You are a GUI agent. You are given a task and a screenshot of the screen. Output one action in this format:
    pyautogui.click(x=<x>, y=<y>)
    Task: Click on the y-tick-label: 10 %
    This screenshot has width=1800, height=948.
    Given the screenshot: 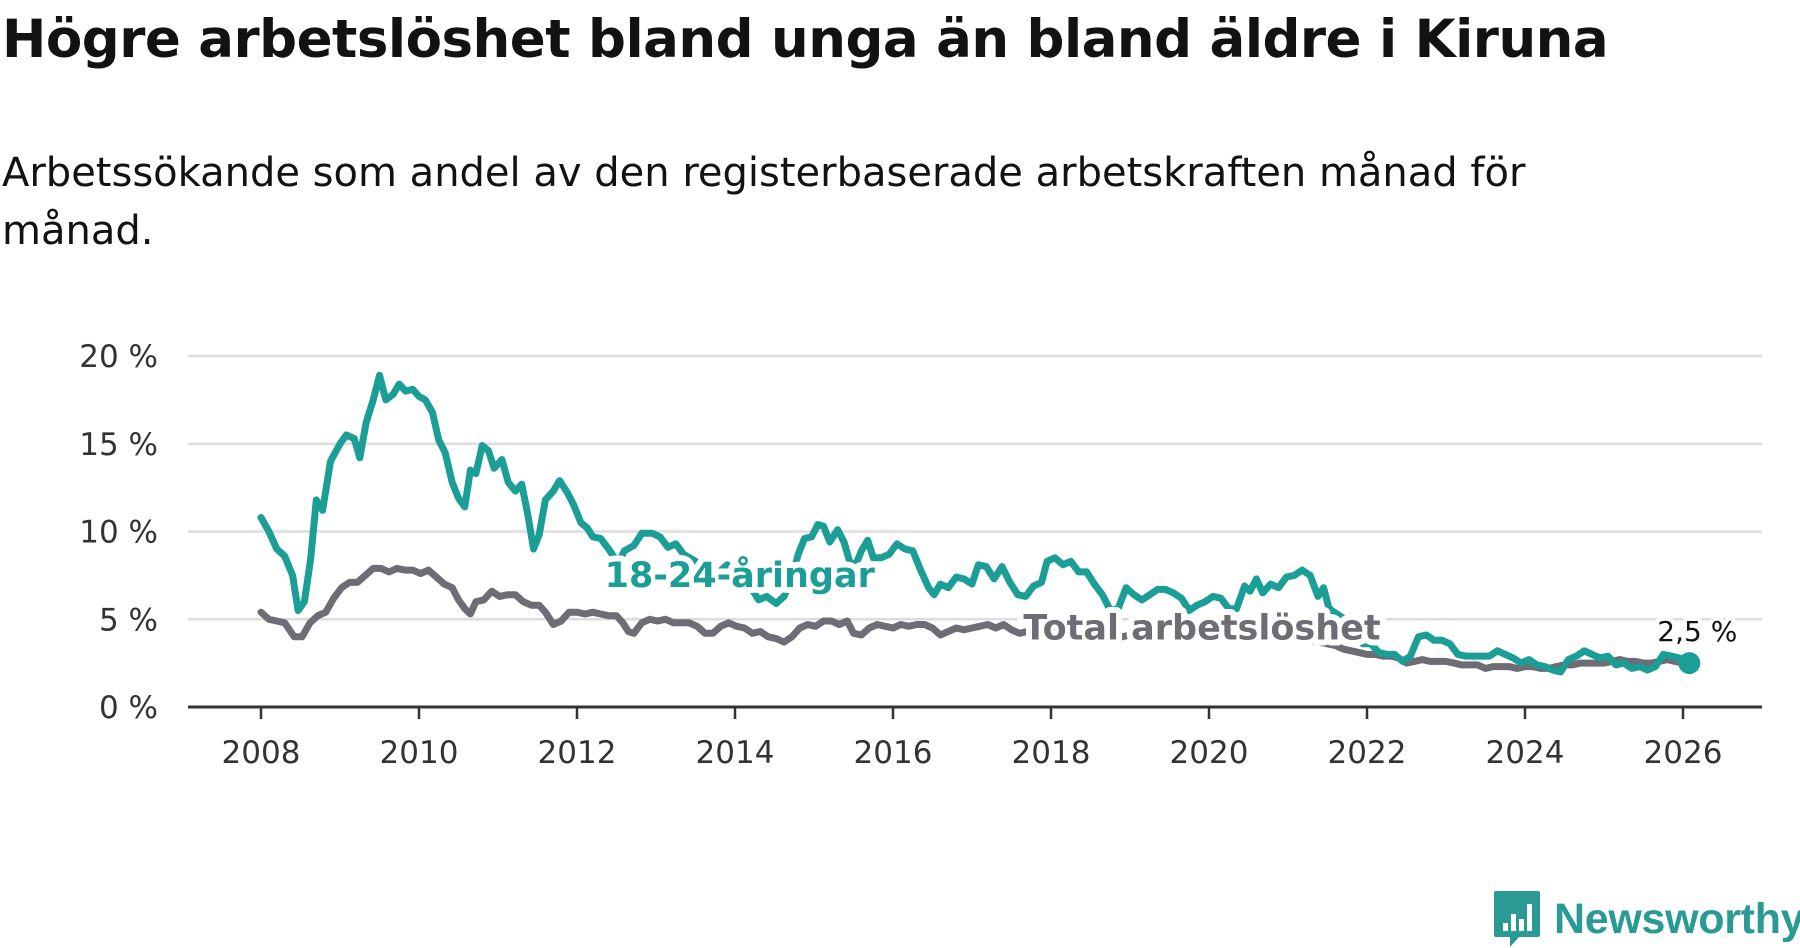 What is the action you would take?
    pyautogui.click(x=118, y=533)
    